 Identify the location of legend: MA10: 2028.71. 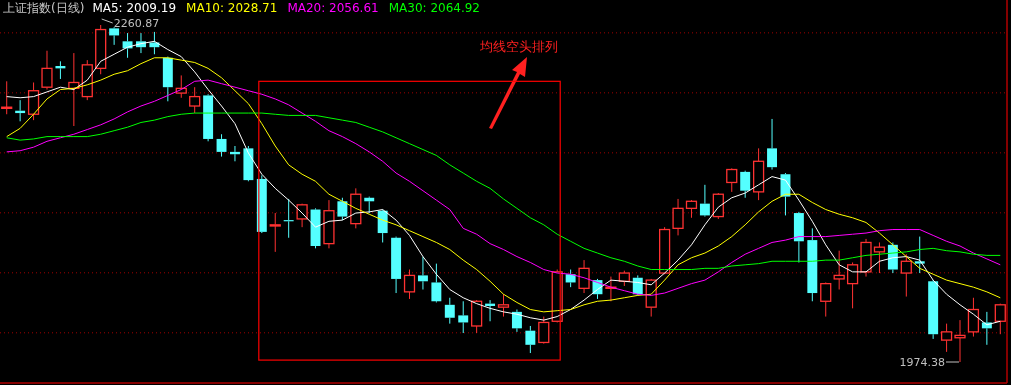
(232, 8).